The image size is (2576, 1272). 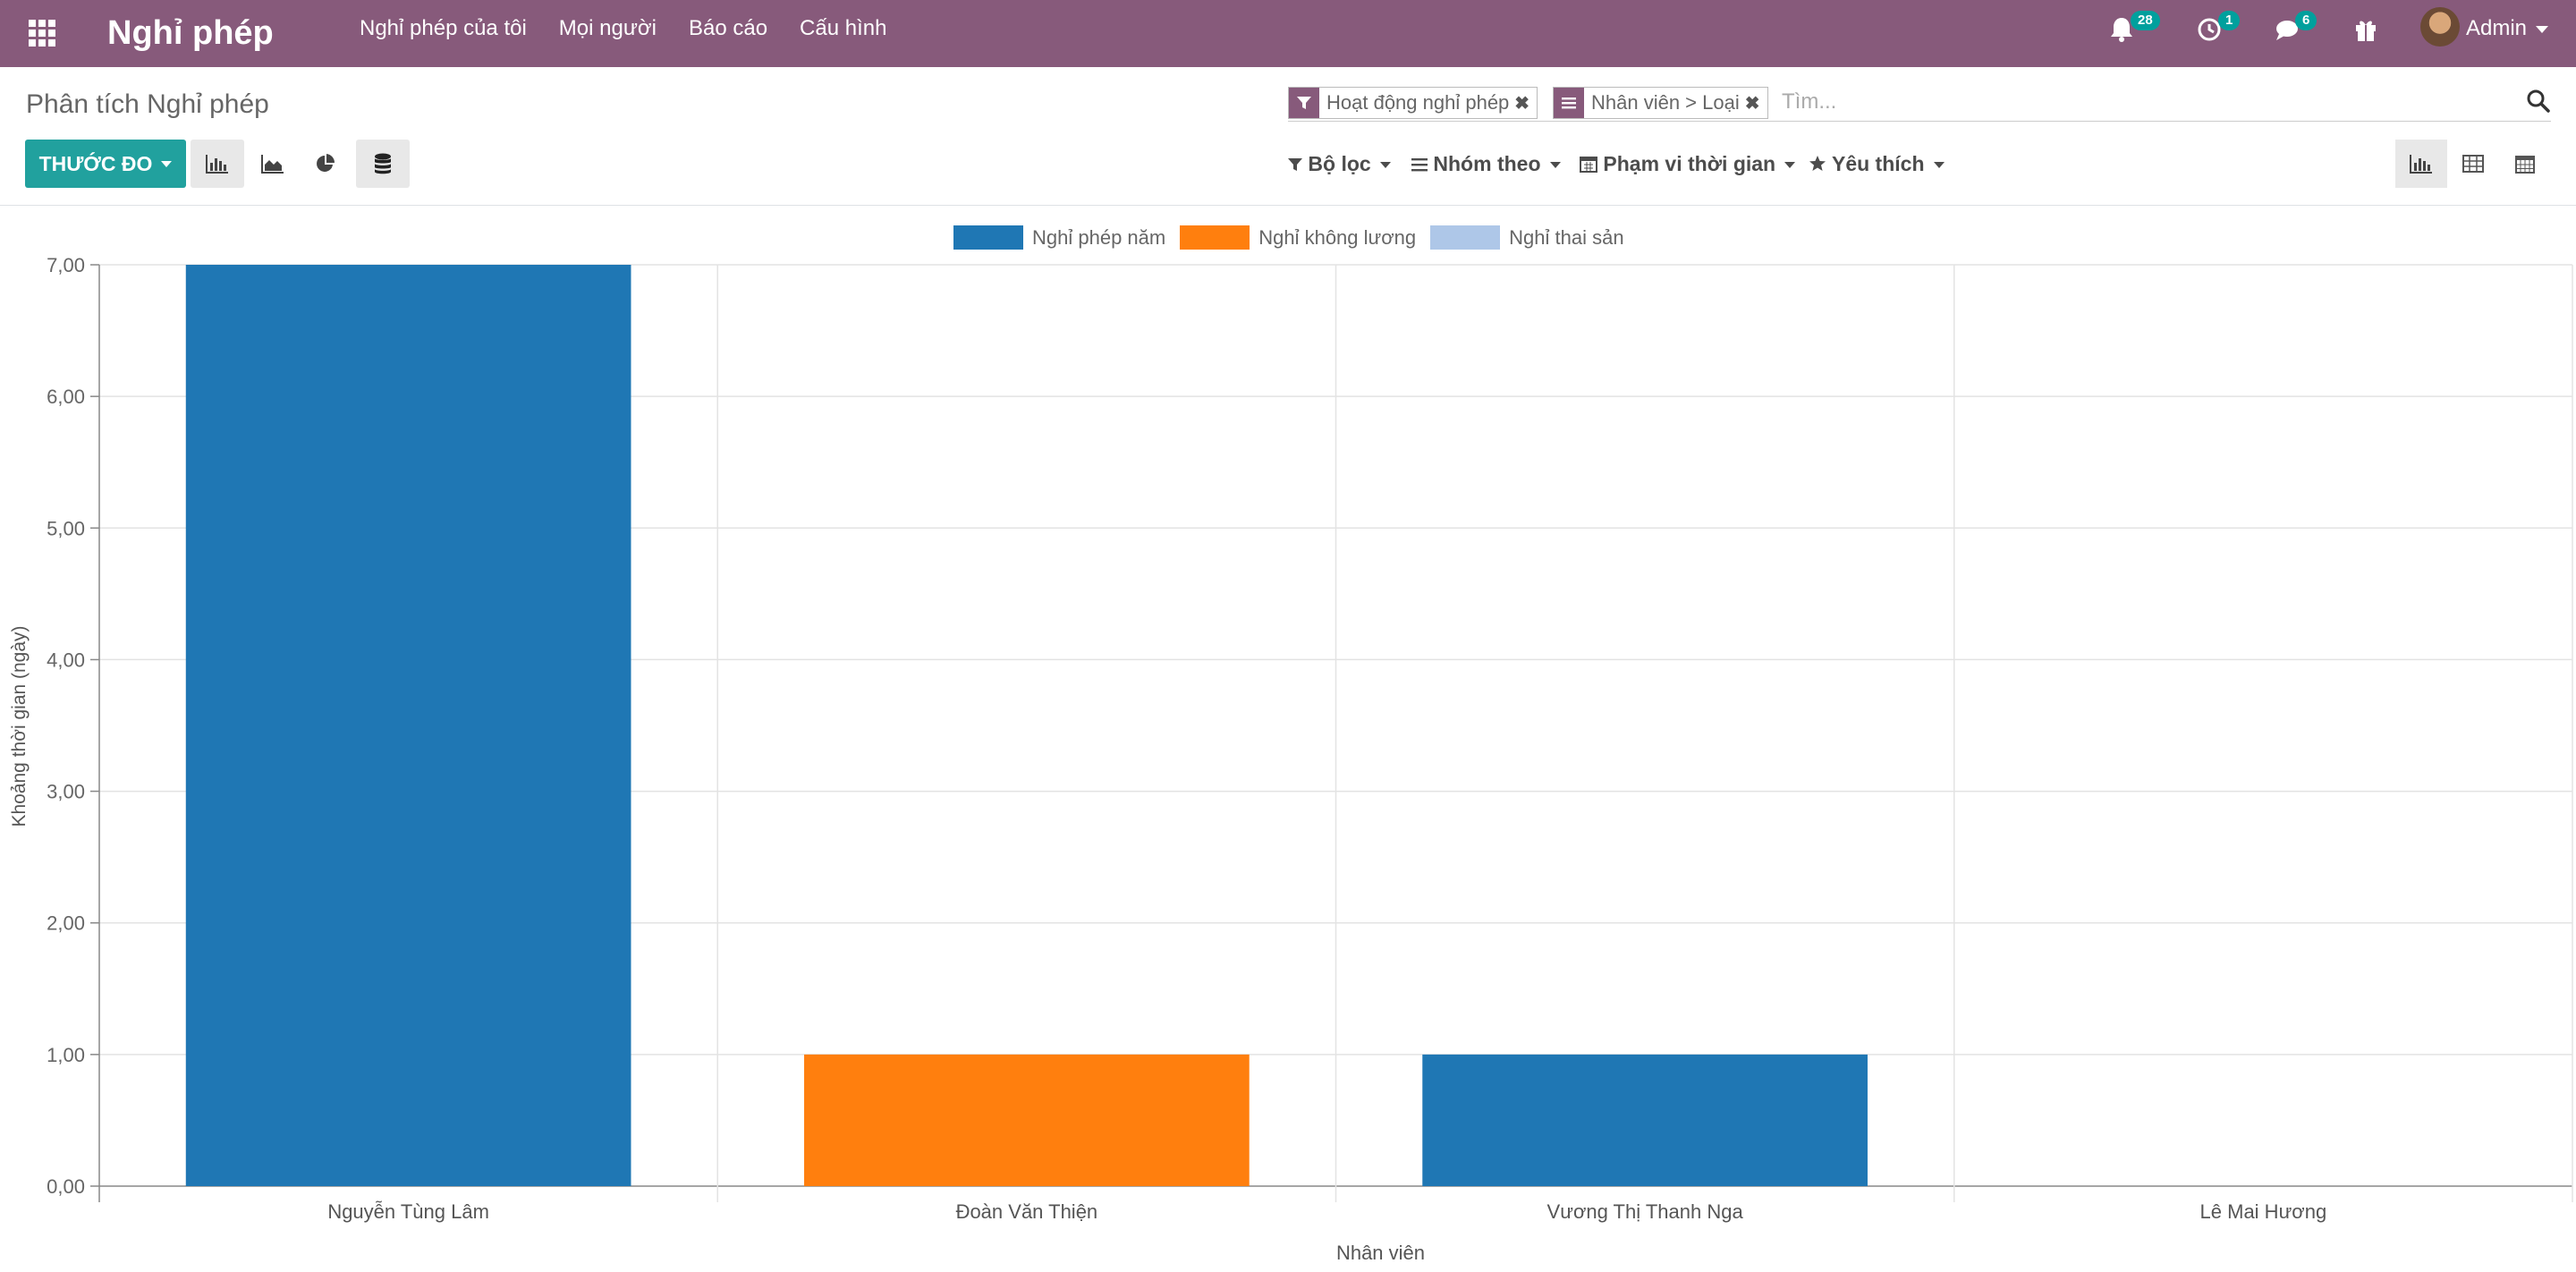 I want to click on measures-button: THƯỚC ĐO, so click(x=105, y=164).